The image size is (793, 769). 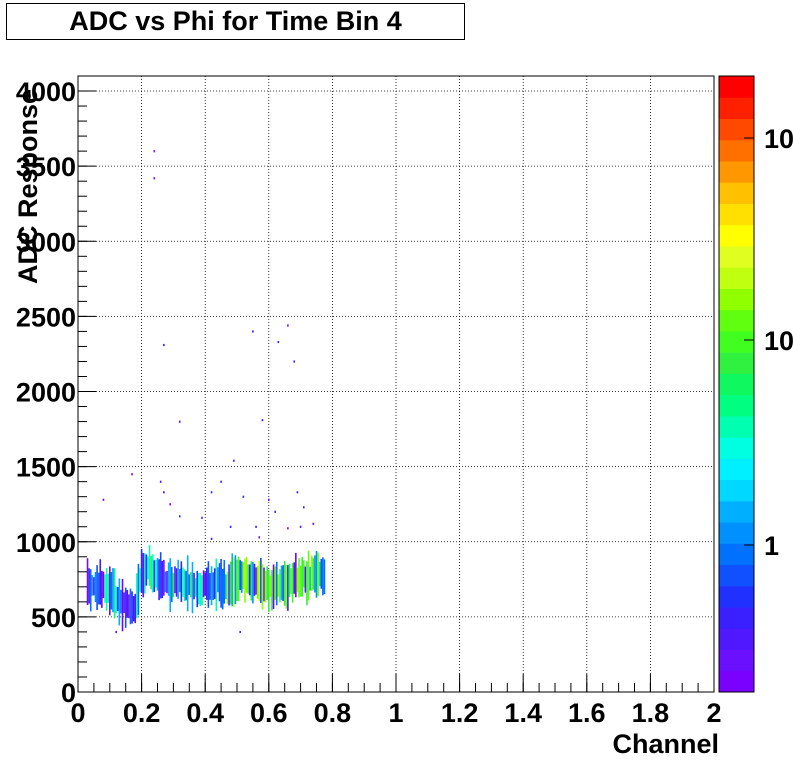 What do you see at coordinates (523, 713) in the screenshot?
I see `x-tick-label: 1.4` at bounding box center [523, 713].